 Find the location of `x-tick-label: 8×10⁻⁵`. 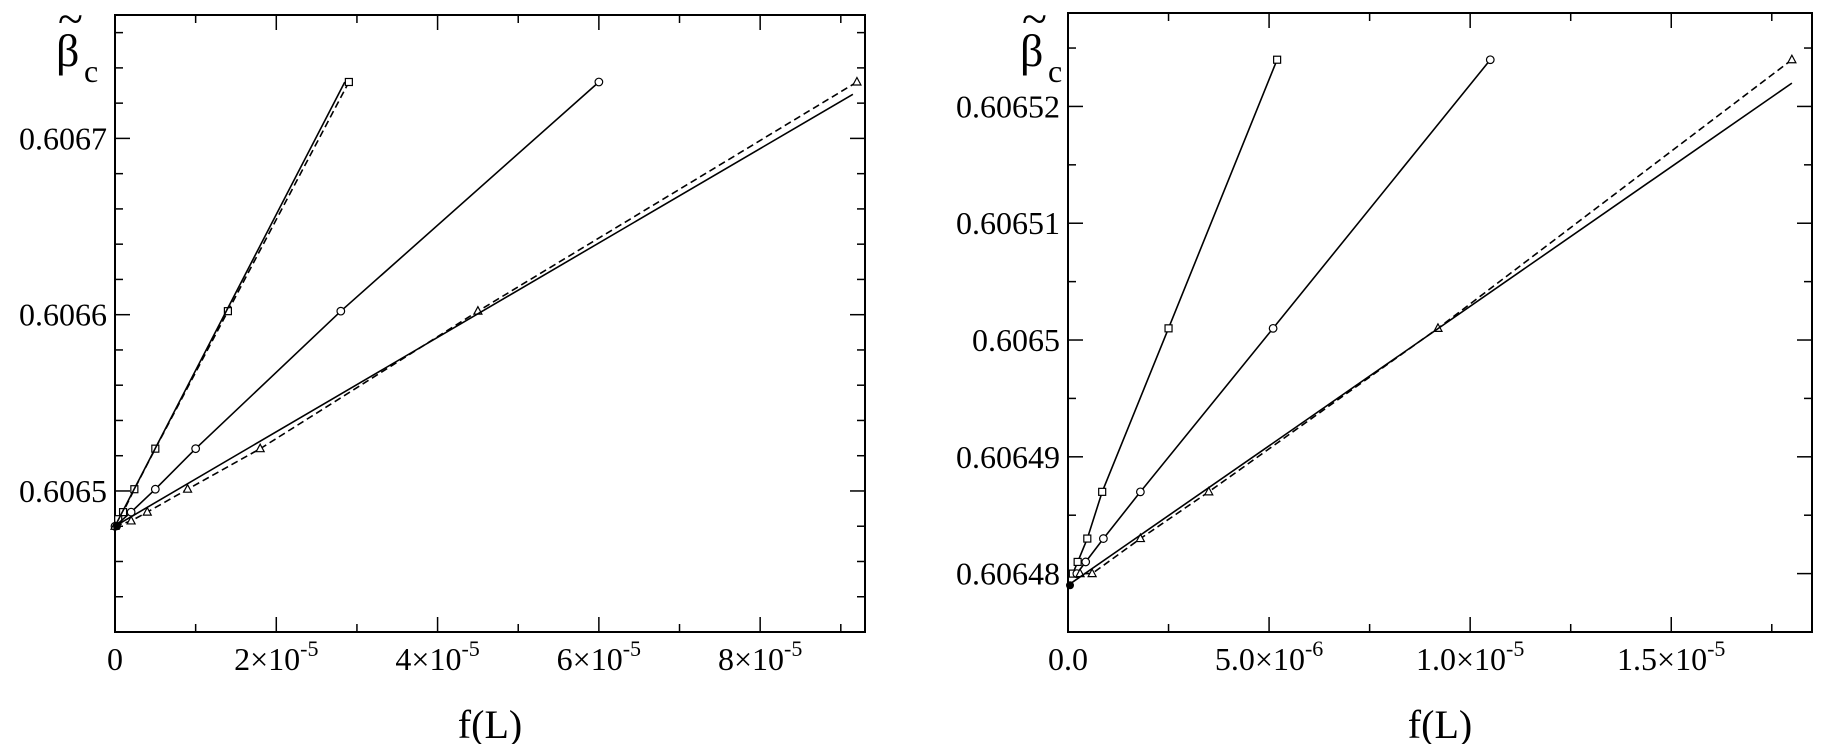

x-tick-label: 8×10⁻⁵ is located at coordinates (760, 656).